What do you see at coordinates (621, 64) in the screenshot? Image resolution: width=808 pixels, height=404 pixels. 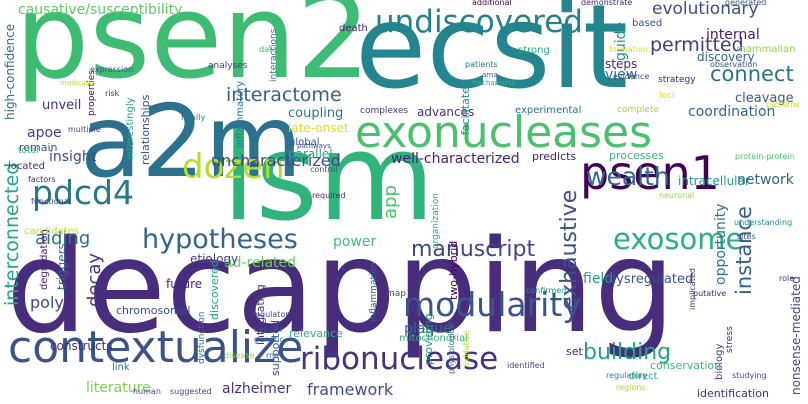 I see `word-steps: steps` at bounding box center [621, 64].